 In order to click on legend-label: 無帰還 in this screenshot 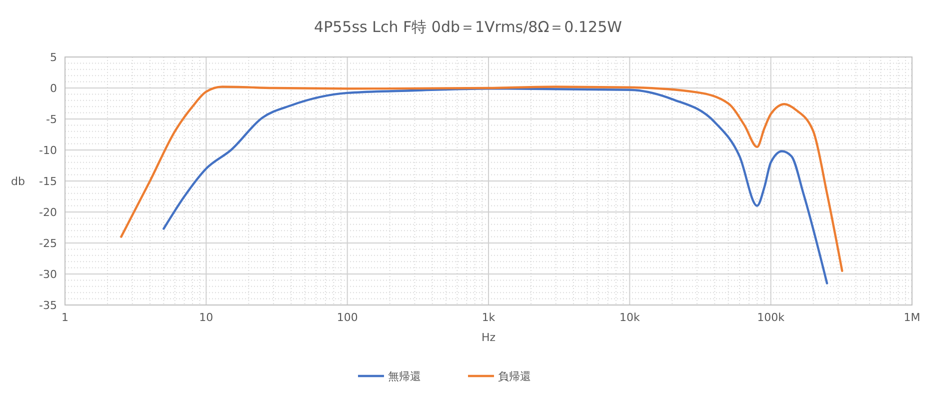, I will do `click(404, 376)`.